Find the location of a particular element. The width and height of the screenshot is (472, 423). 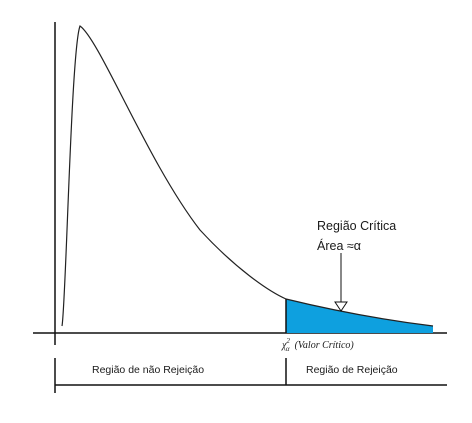

critical-value-text: (Valor Crítico) is located at coordinates (325, 345).